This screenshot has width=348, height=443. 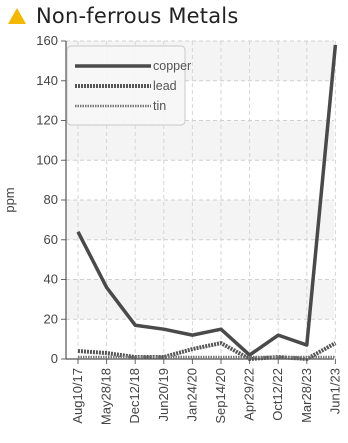 I want to click on x-tick-label: Mar28/23, so click(x=306, y=395).